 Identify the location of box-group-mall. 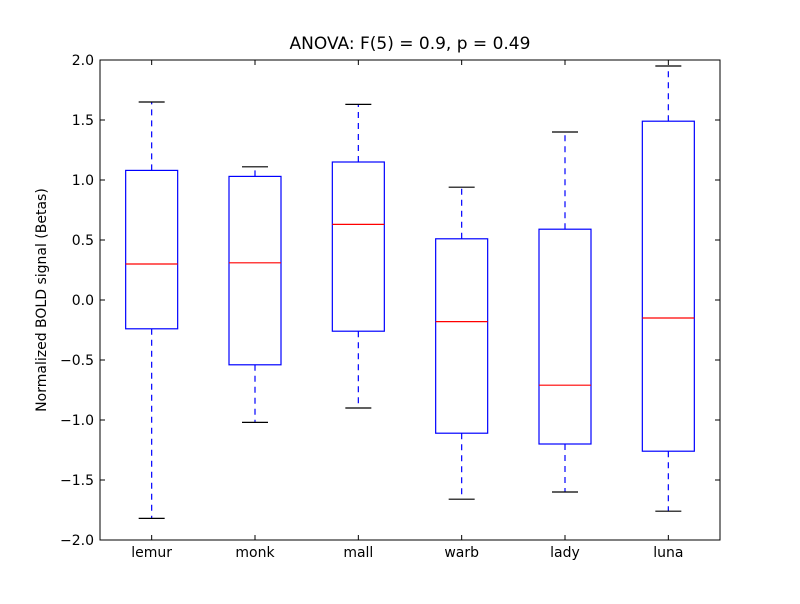
(358, 256).